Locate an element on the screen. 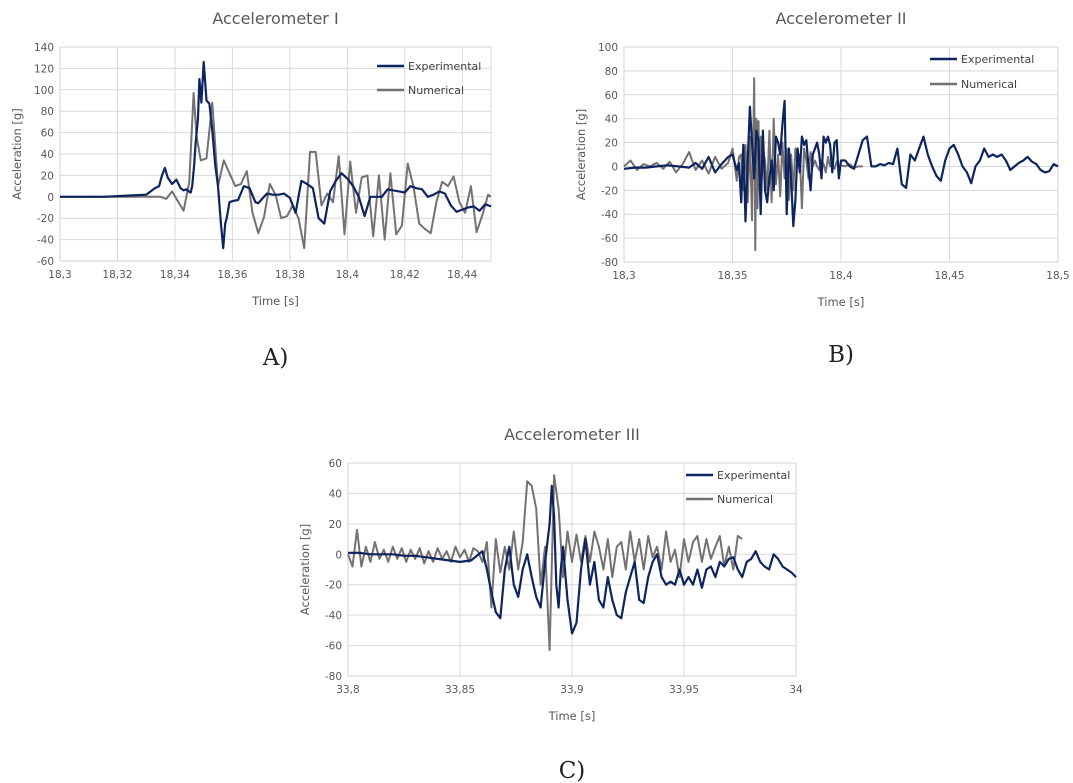 This screenshot has width=1073, height=783. panel-label: A) is located at coordinates (275, 358).